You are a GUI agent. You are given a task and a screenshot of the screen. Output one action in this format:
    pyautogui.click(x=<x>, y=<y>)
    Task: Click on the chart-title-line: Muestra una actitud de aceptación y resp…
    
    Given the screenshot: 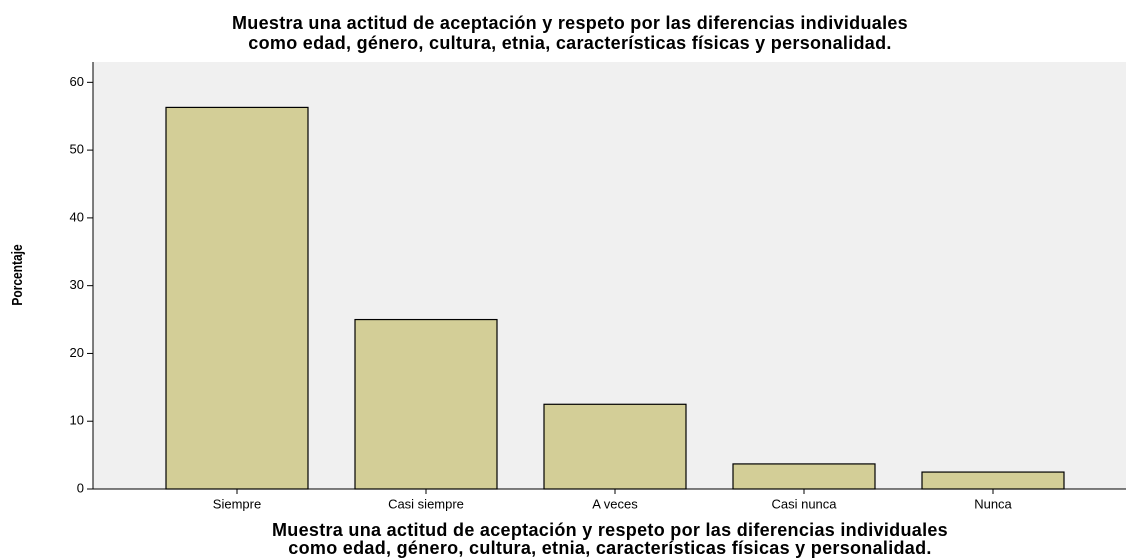 What is the action you would take?
    pyautogui.click(x=570, y=23)
    